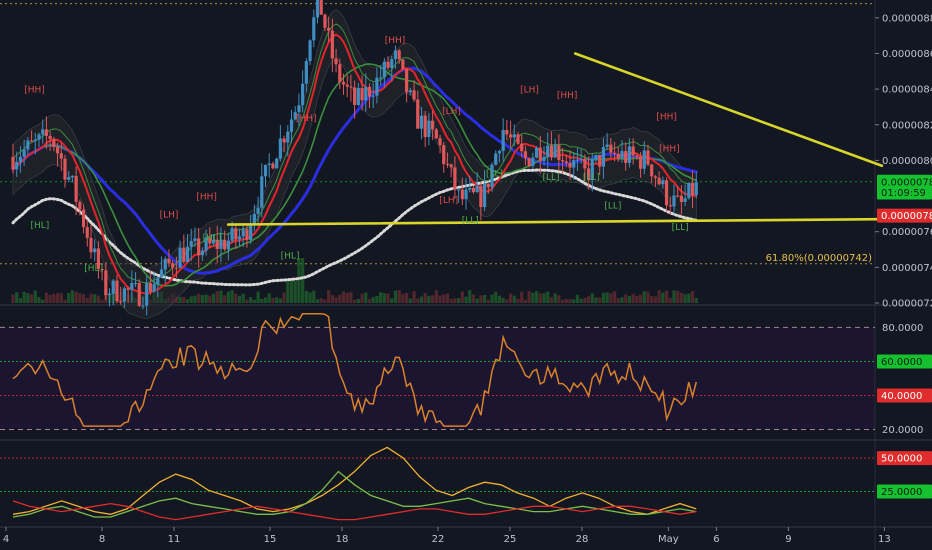 Image resolution: width=932 pixels, height=550 pixels. What do you see at coordinates (354, 480) in the screenshot?
I see `adx-line` at bounding box center [354, 480].